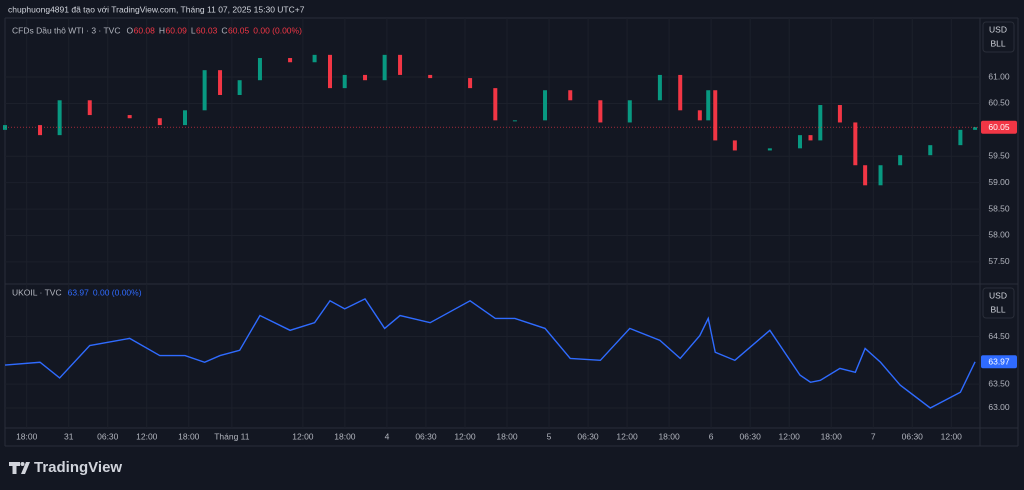 The height and width of the screenshot is (490, 1024). What do you see at coordinates (69, 436) in the screenshot?
I see `x-tick-label: 31` at bounding box center [69, 436].